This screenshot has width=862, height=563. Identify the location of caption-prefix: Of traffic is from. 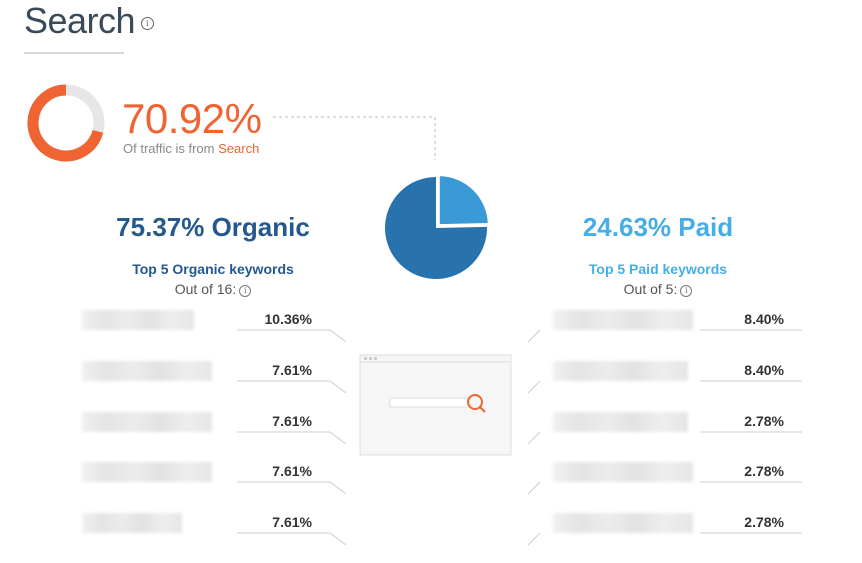
(169, 148).